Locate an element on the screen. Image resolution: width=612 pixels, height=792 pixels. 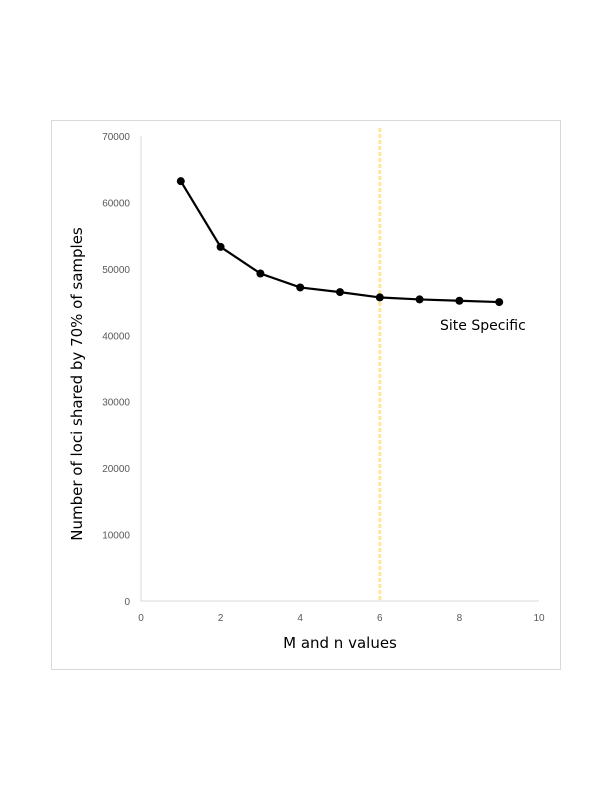
x-tick-label: 8 is located at coordinates (460, 618).